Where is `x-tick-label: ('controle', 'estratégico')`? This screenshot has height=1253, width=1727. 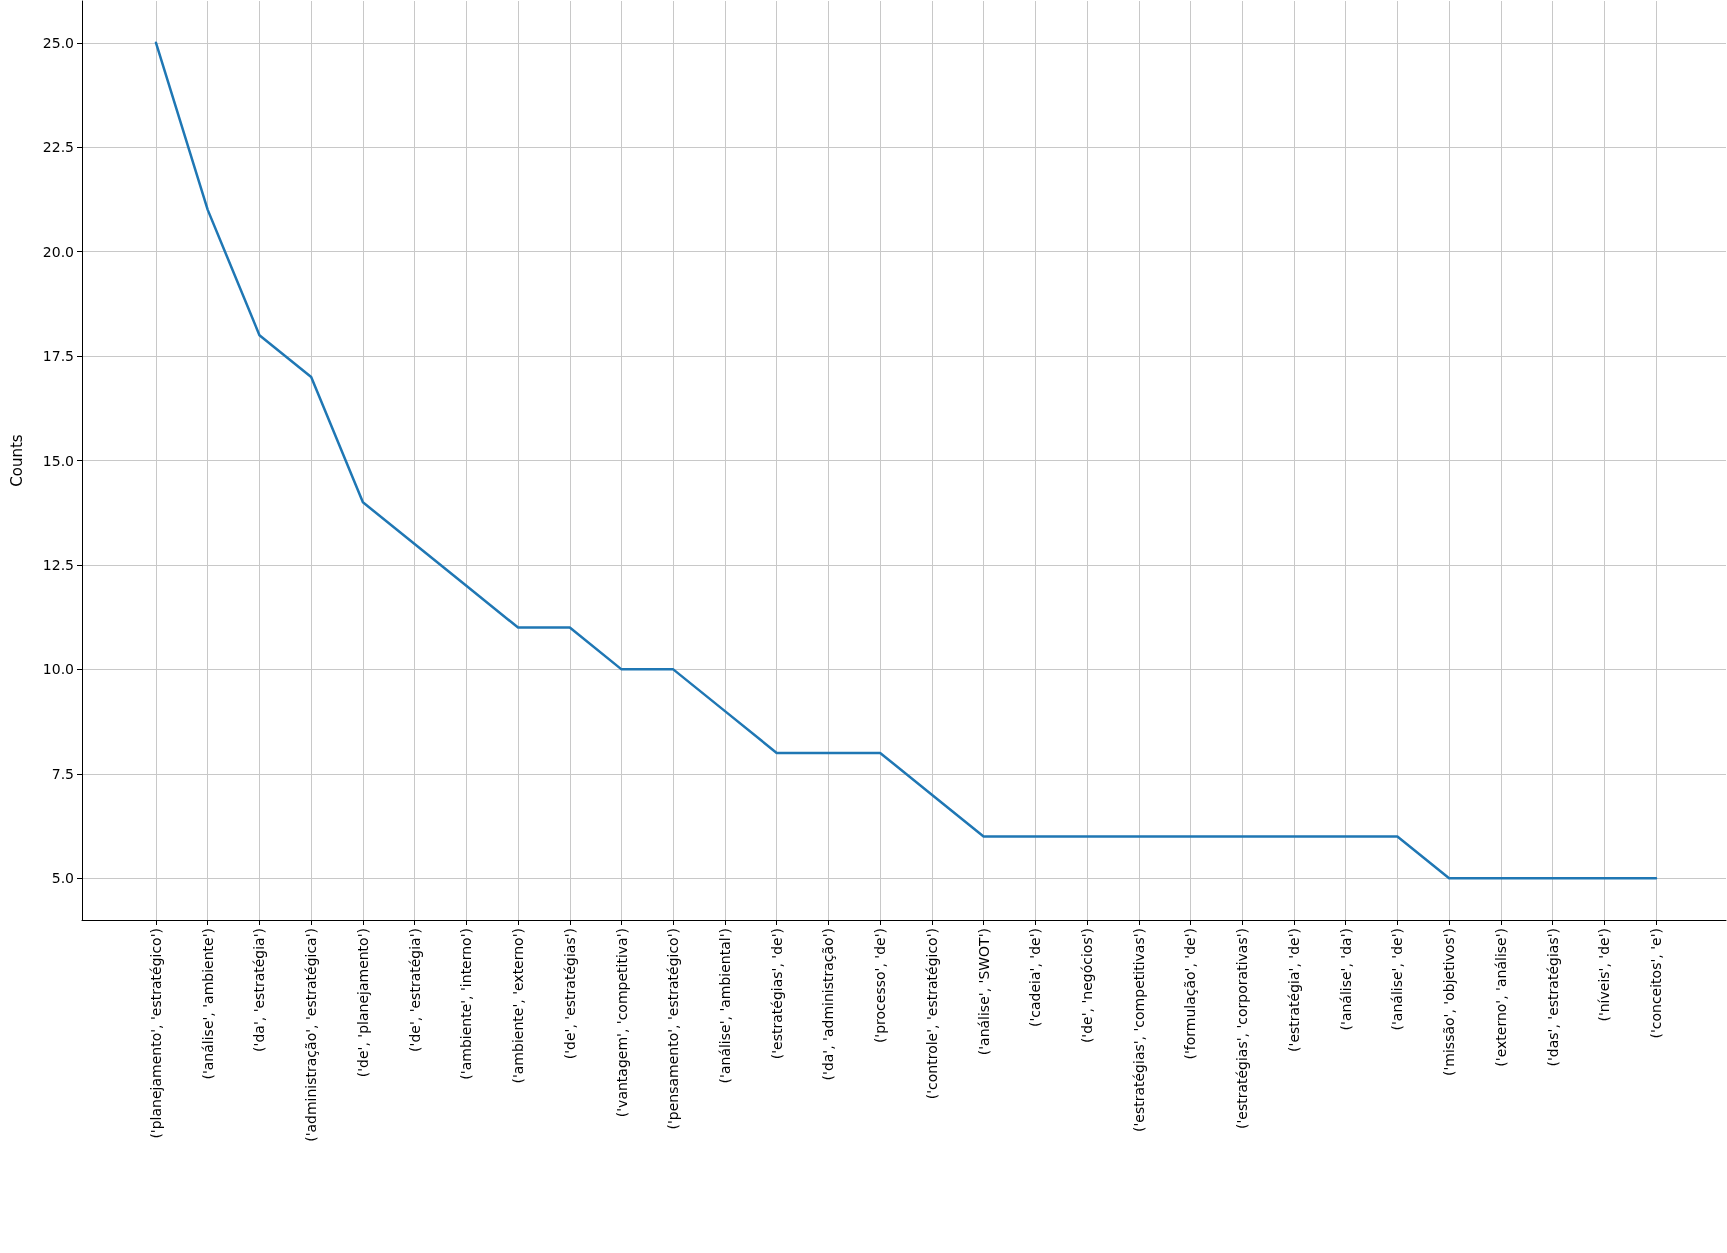 x-tick-label: ('controle', 'estratégico') is located at coordinates (931, 1014).